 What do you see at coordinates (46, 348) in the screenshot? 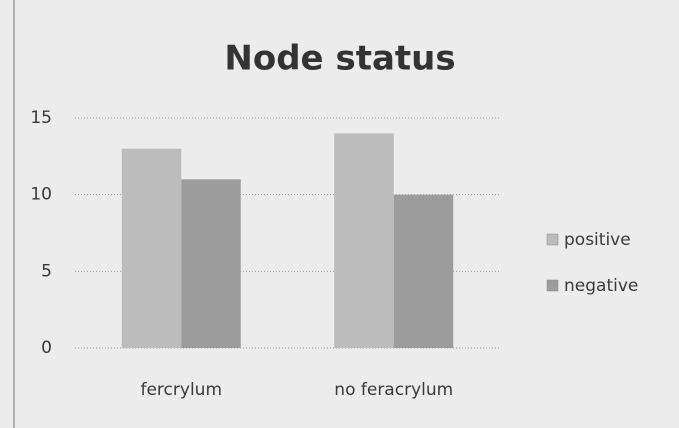
I see `y-tick-label: 0` at bounding box center [46, 348].